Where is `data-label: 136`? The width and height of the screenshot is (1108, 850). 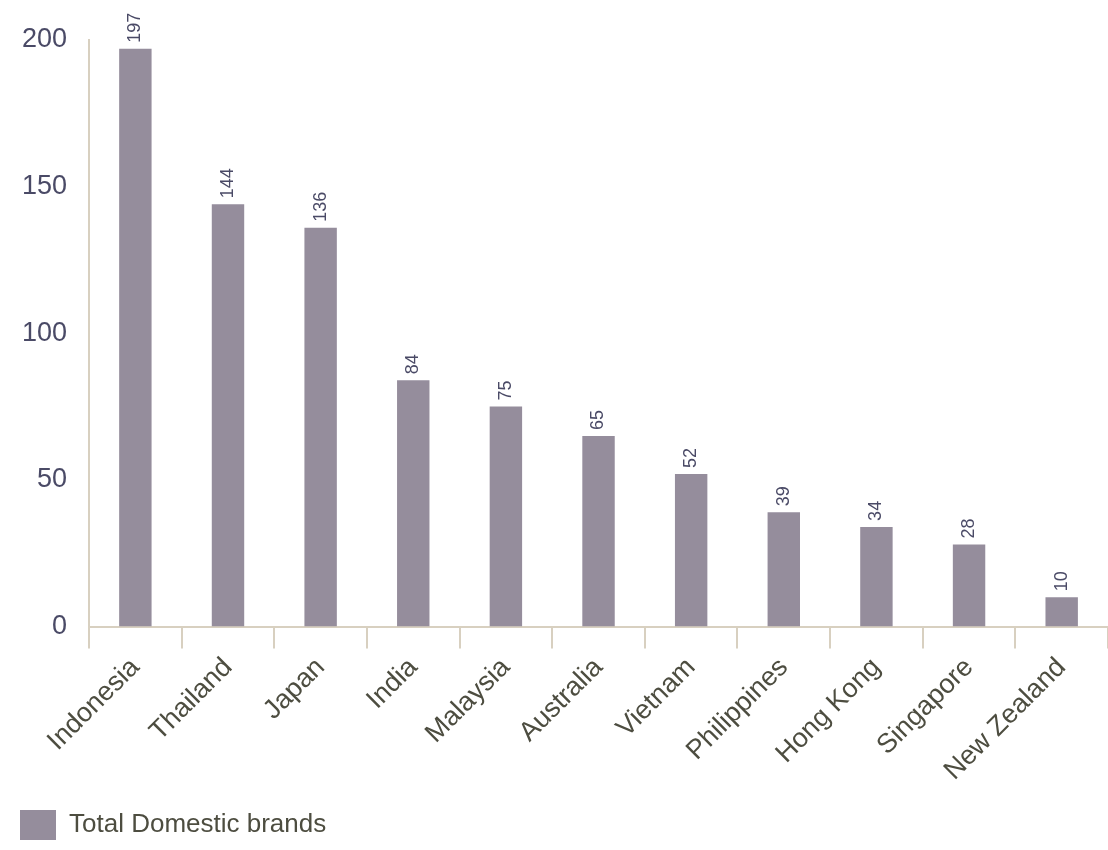
data-label: 136 is located at coordinates (319, 206).